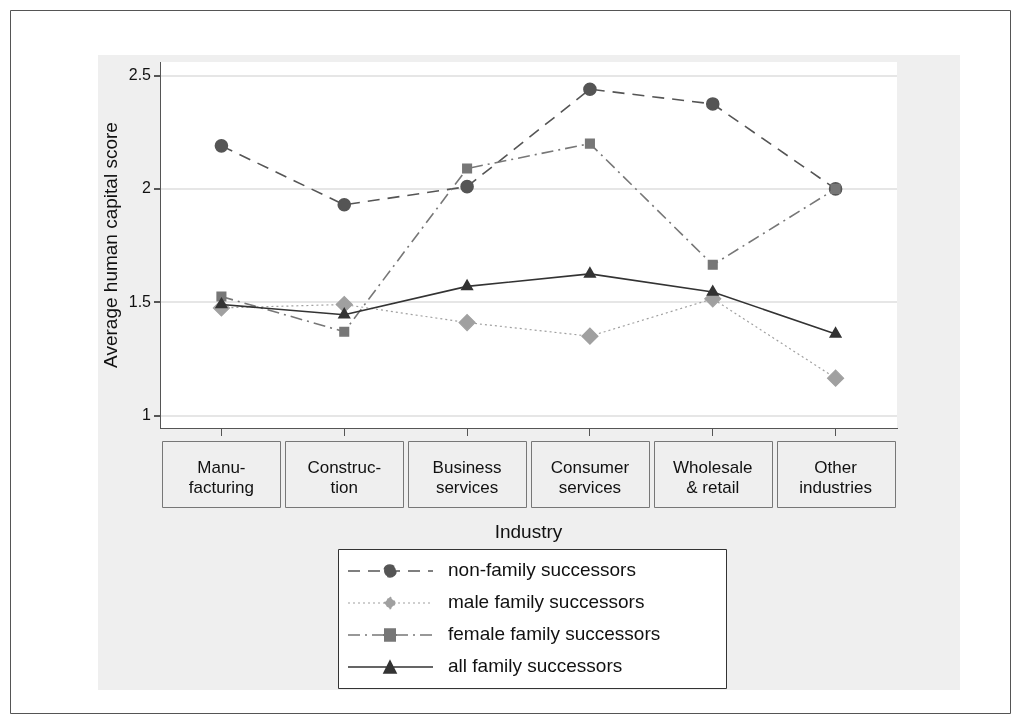 The height and width of the screenshot is (724, 1021). I want to click on legend-label: male family successors, so click(546, 602).